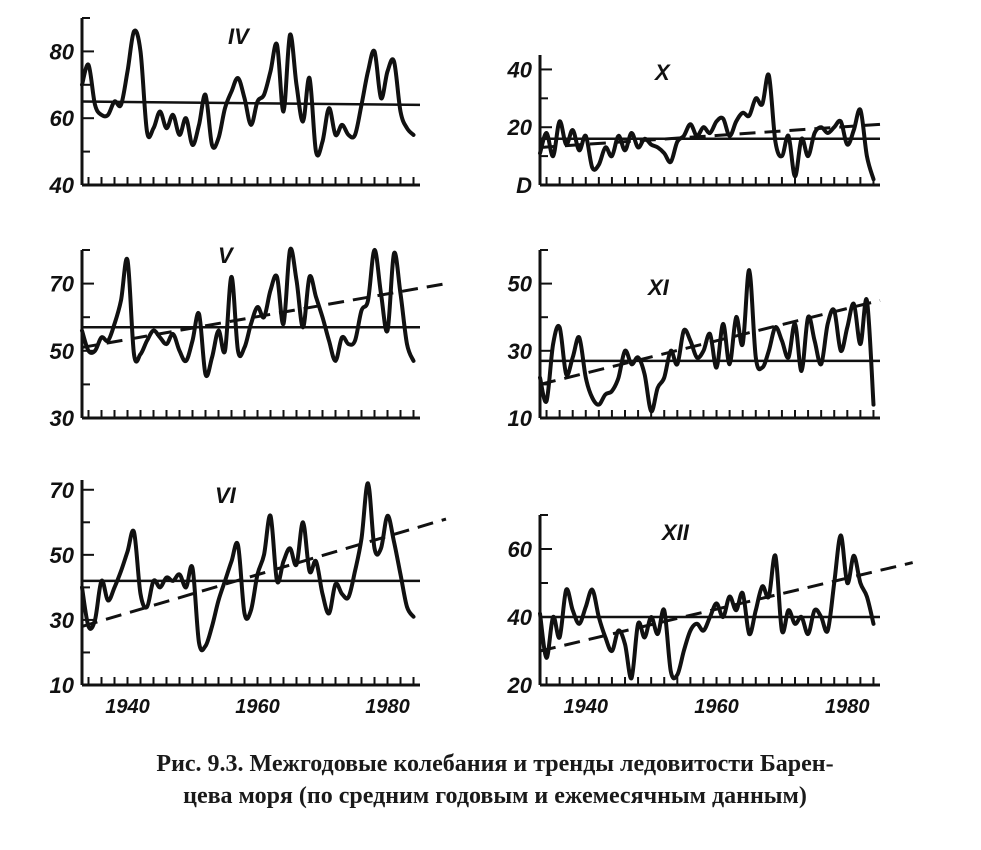 Image resolution: width=981 pixels, height=850 pixels. I want to click on panel-title: X, so click(662, 72).